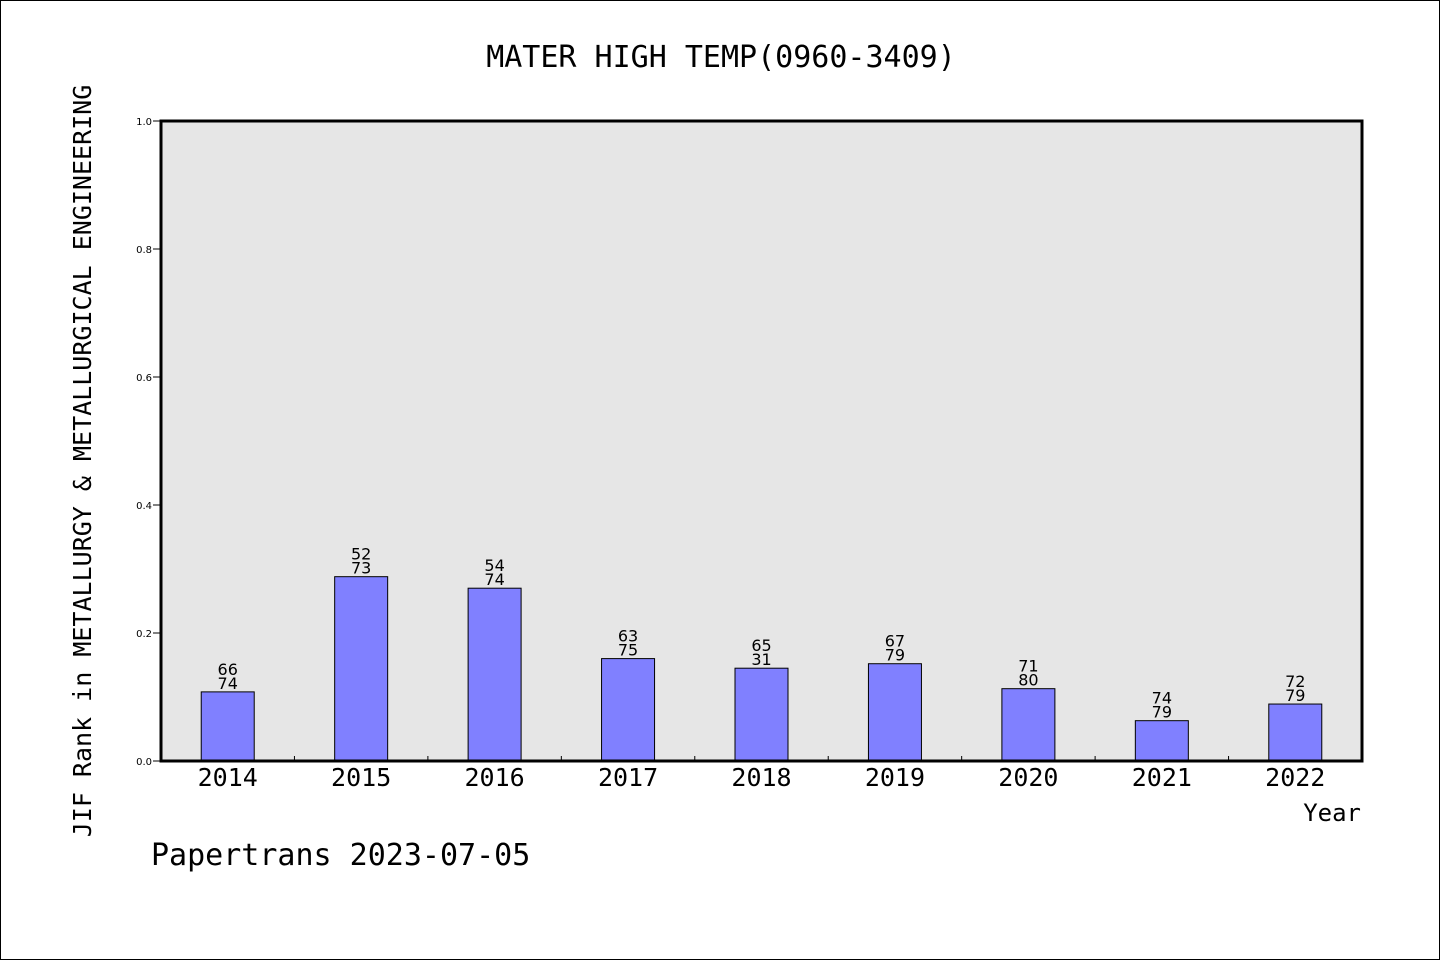  Describe the element at coordinates (761, 645) in the screenshot. I see `bar-label-top-2018: 65` at that location.